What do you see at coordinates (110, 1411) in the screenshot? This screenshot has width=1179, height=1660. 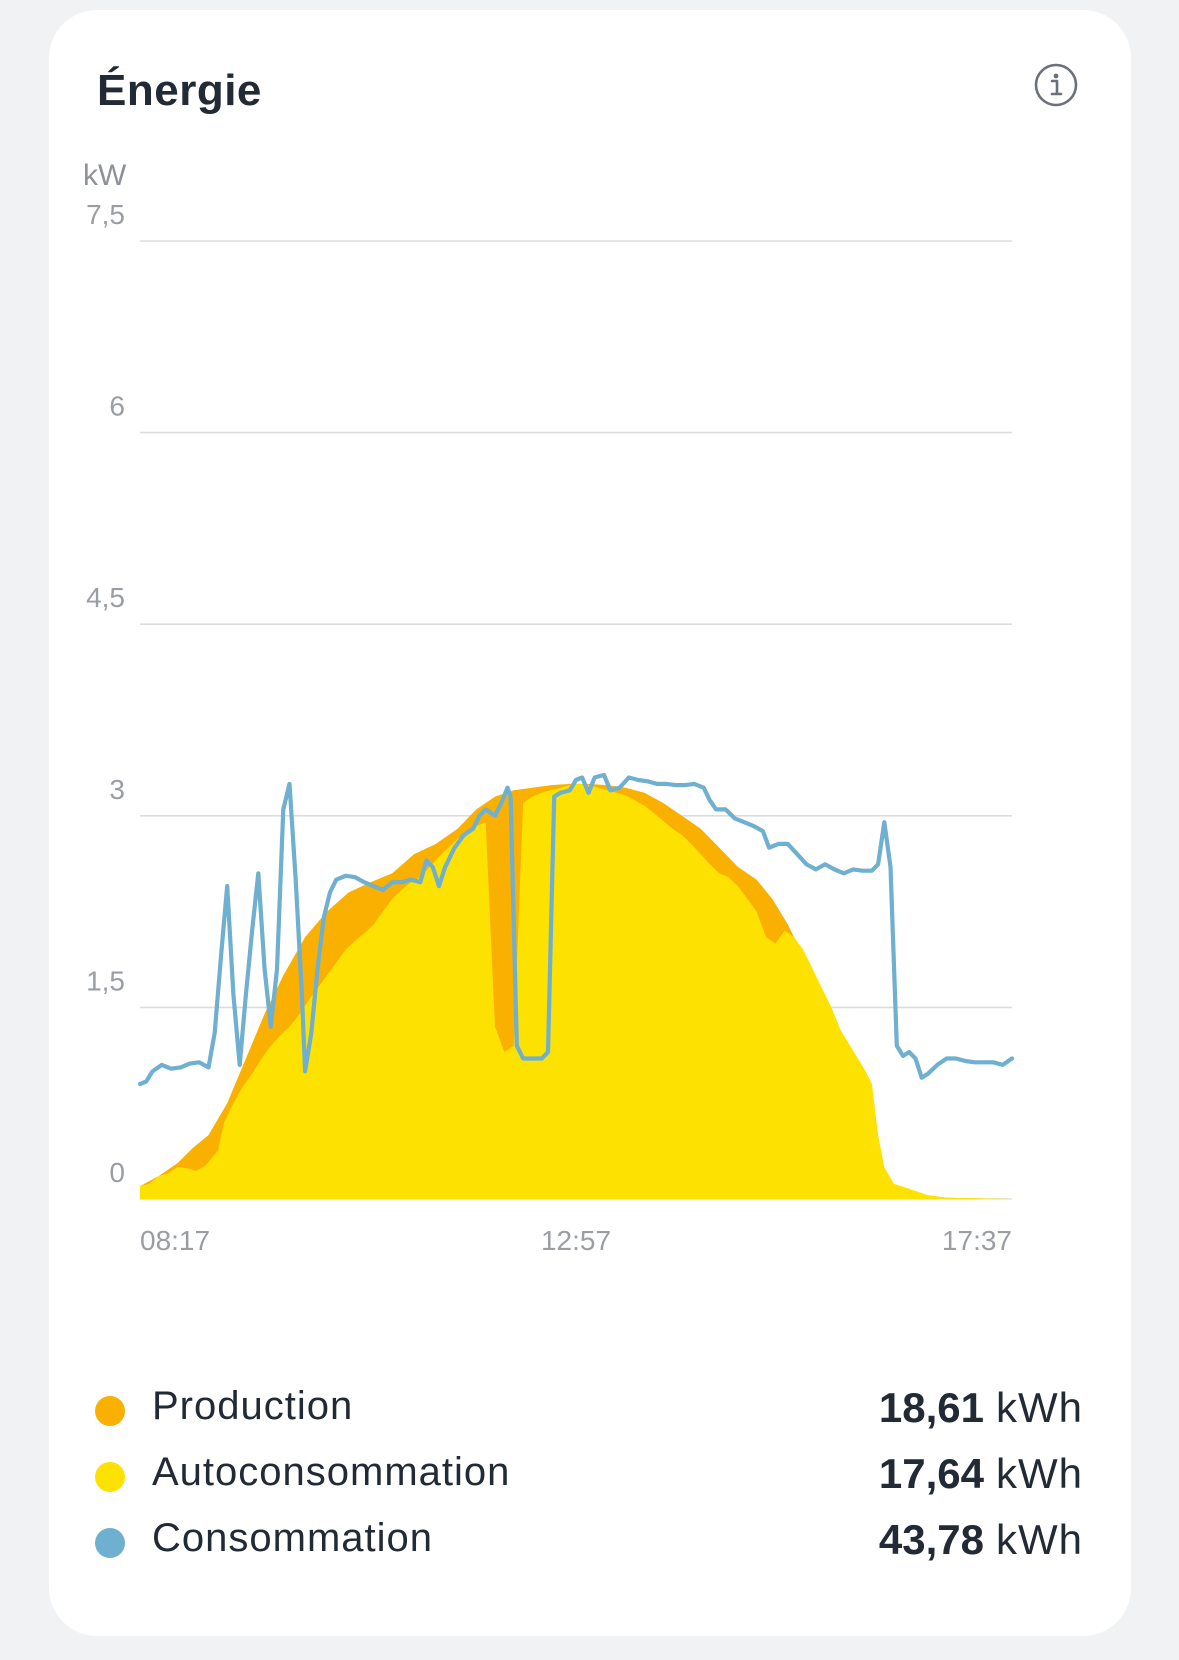 I see `production-dot` at bounding box center [110, 1411].